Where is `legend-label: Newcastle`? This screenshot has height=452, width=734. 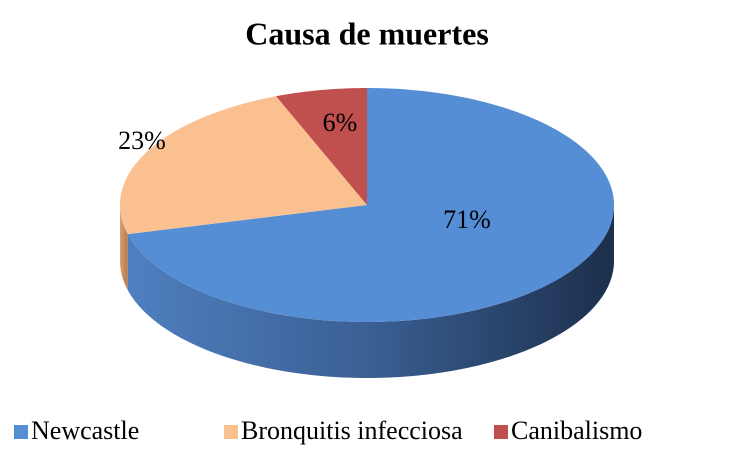 legend-label: Newcastle is located at coordinates (85, 430).